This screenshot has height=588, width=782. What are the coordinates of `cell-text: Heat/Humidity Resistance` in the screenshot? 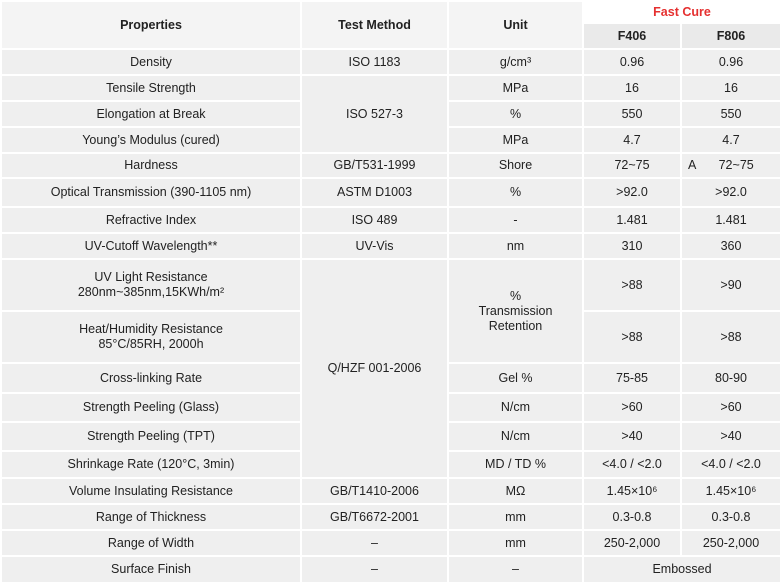 It's located at (151, 329).